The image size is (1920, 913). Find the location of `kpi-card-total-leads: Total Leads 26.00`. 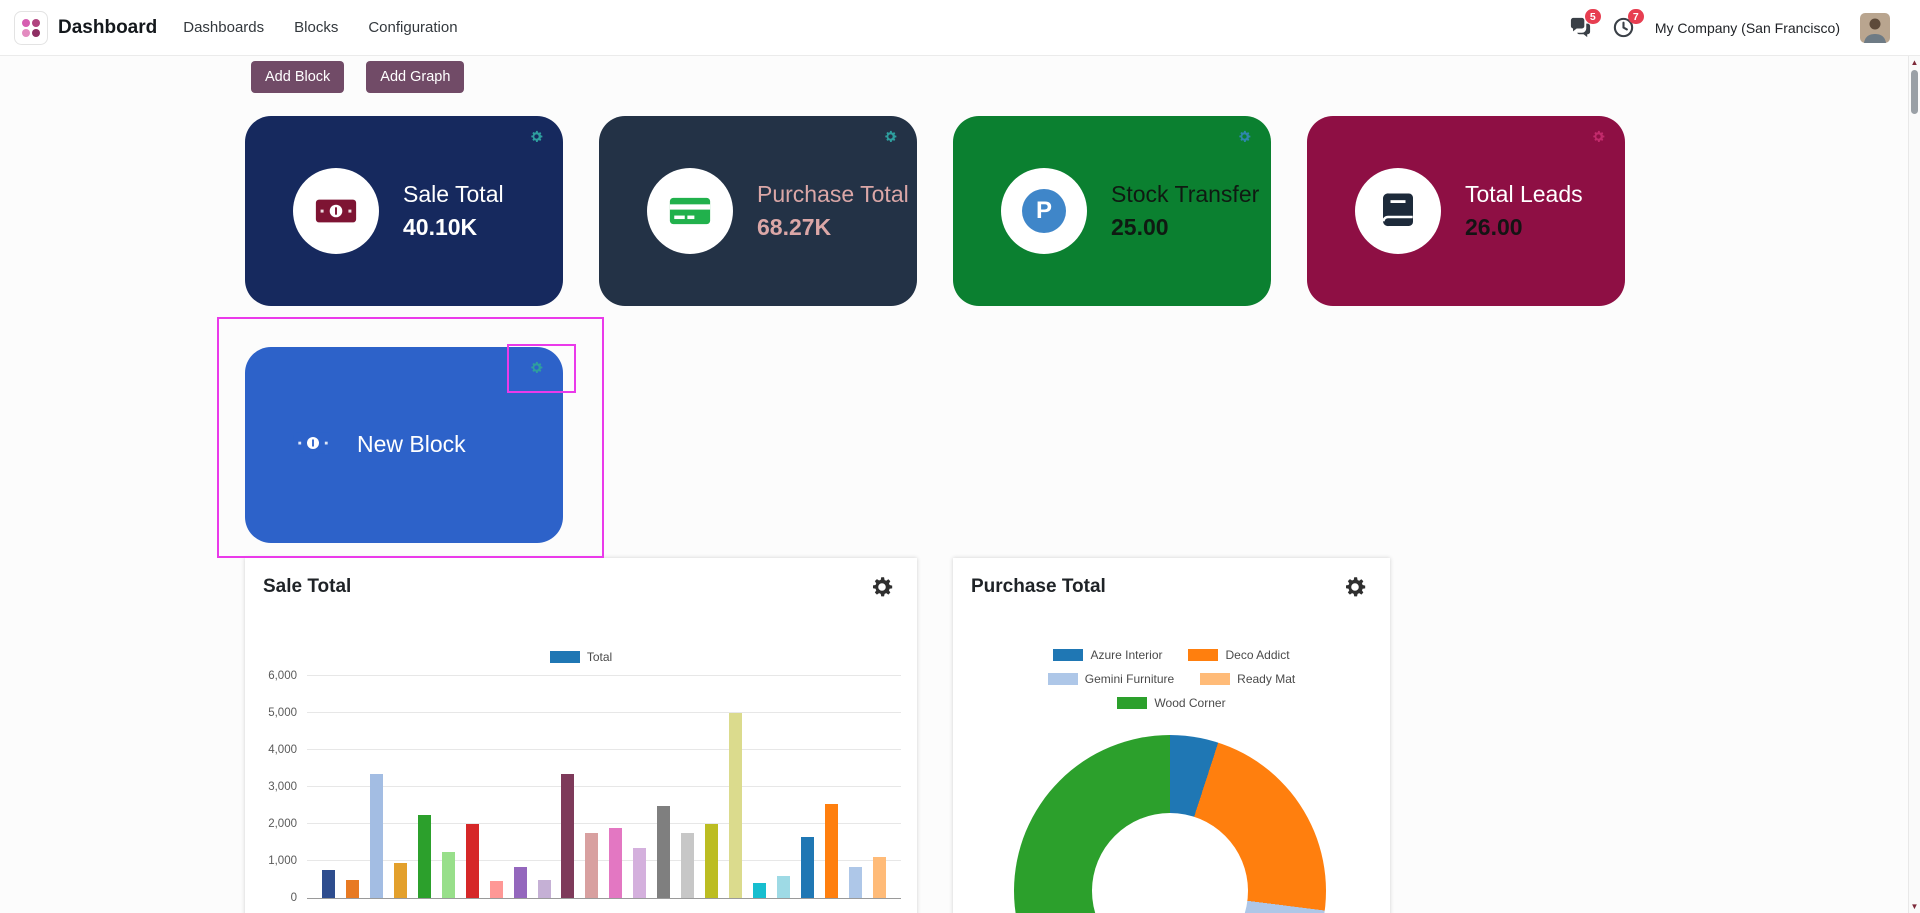

kpi-card-total-leads: Total Leads 26.00 is located at coordinates (1466, 211).